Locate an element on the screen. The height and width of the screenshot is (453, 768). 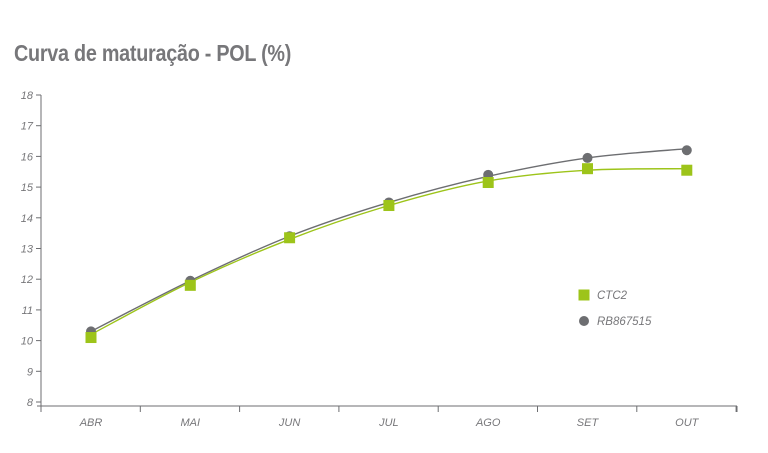
legend-marker-rb867515 is located at coordinates (584, 321).